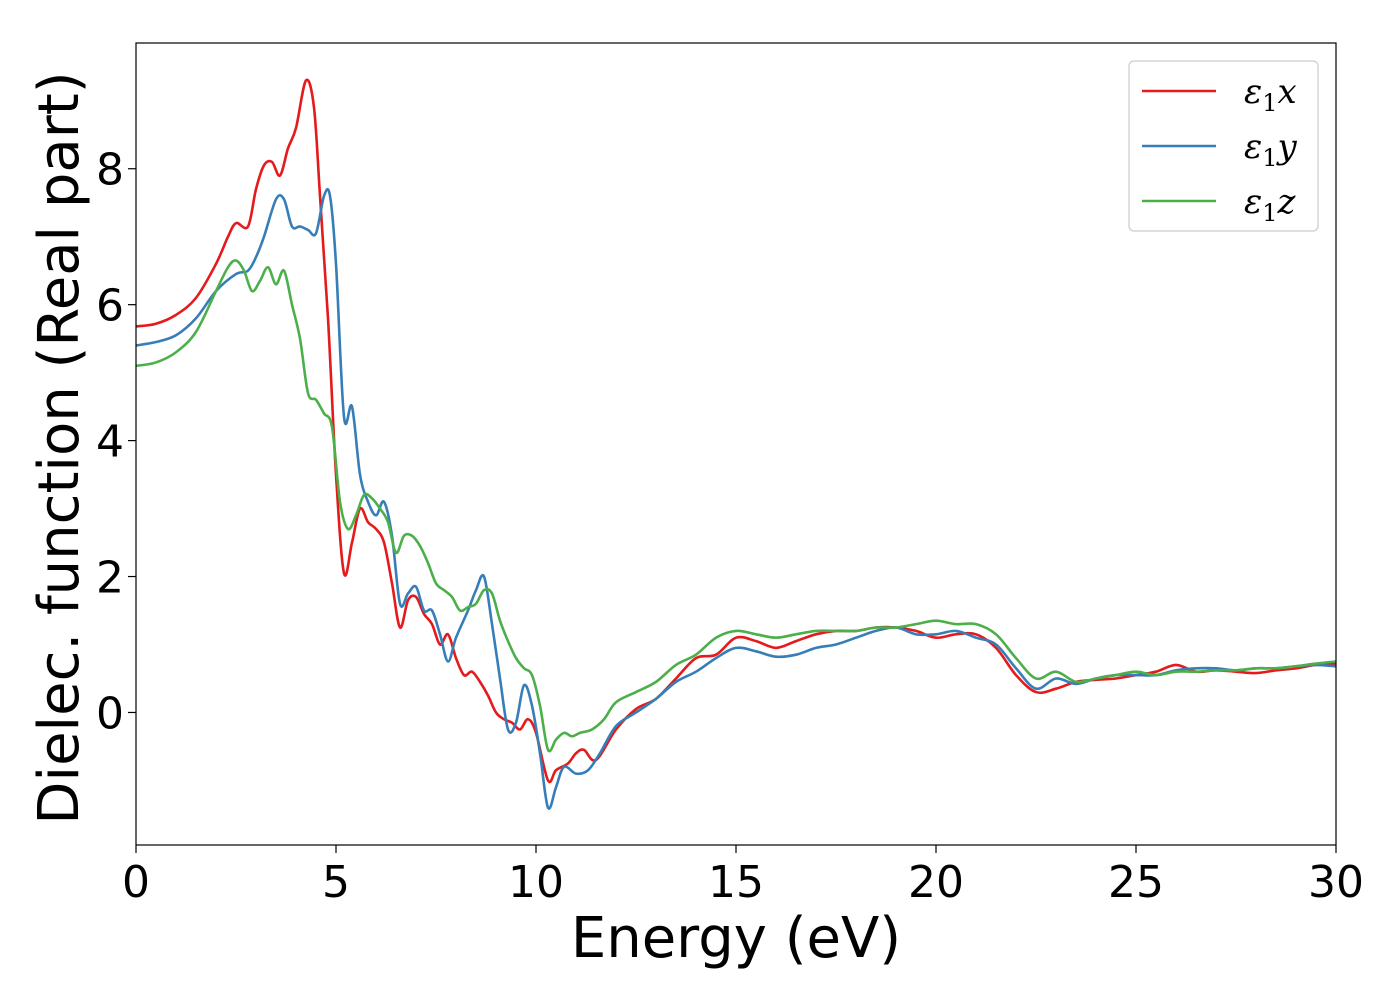 This screenshot has width=1400, height=1000. I want to click on y-axis-ticks: 0 2 4 6 8, so click(116, 442).